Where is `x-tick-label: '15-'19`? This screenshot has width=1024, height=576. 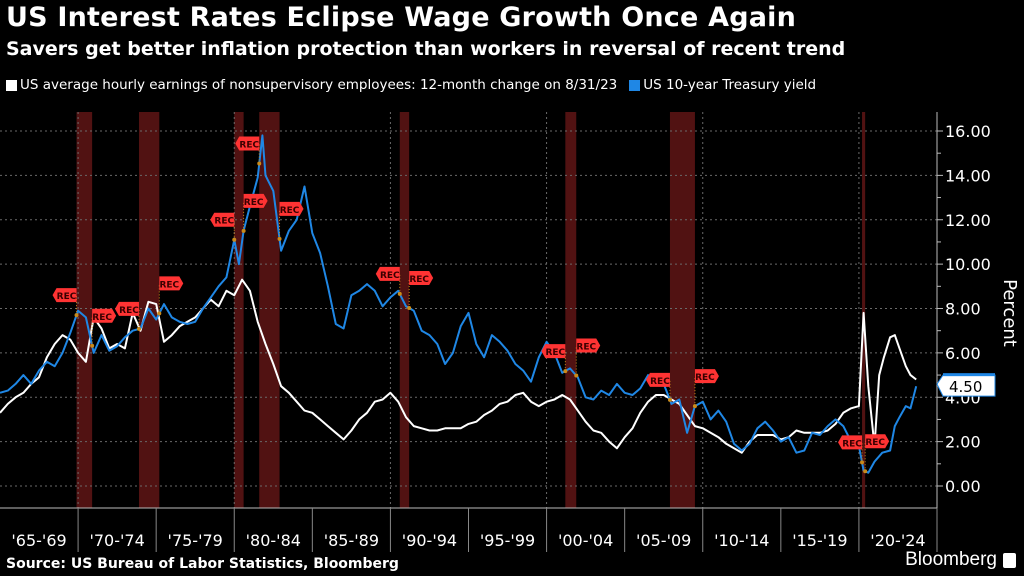
x-tick-label: '15-'19 is located at coordinates (819, 540).